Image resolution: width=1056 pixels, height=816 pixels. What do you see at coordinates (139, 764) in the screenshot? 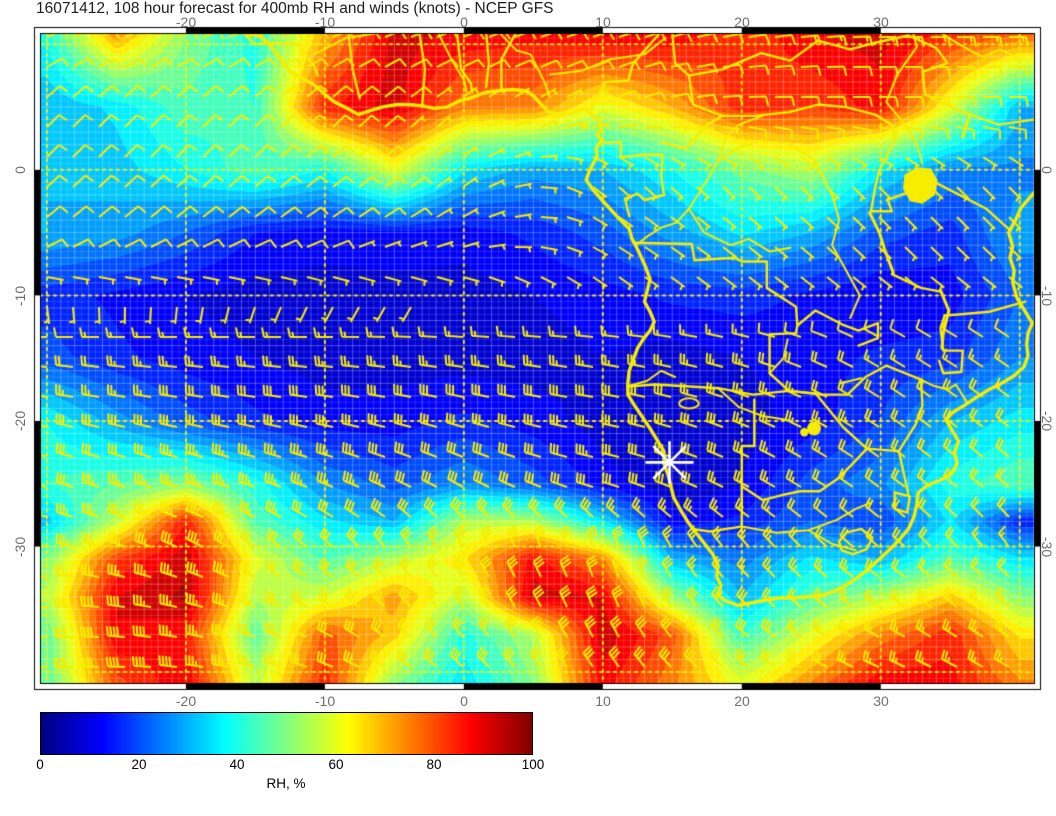
I see `colorbar-tick: 20` at bounding box center [139, 764].